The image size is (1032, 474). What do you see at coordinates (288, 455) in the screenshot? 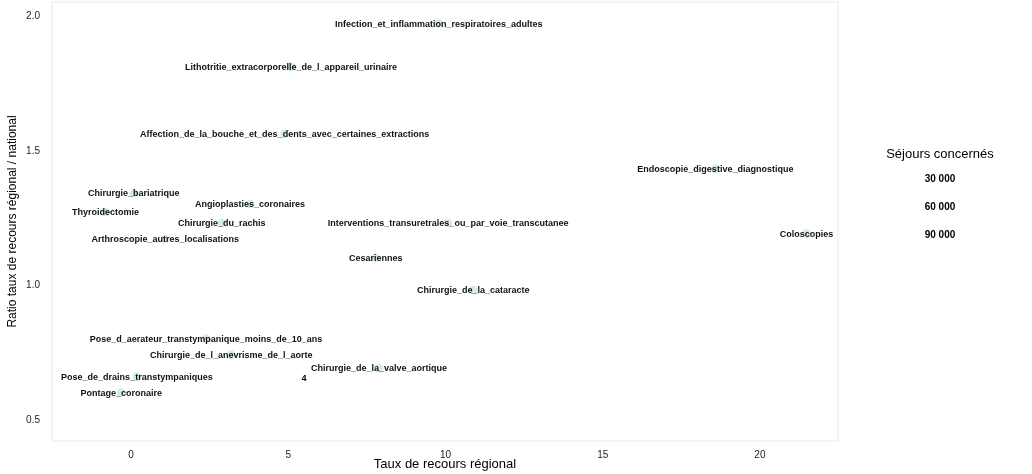
I see `x-tick-label: 5` at bounding box center [288, 455].